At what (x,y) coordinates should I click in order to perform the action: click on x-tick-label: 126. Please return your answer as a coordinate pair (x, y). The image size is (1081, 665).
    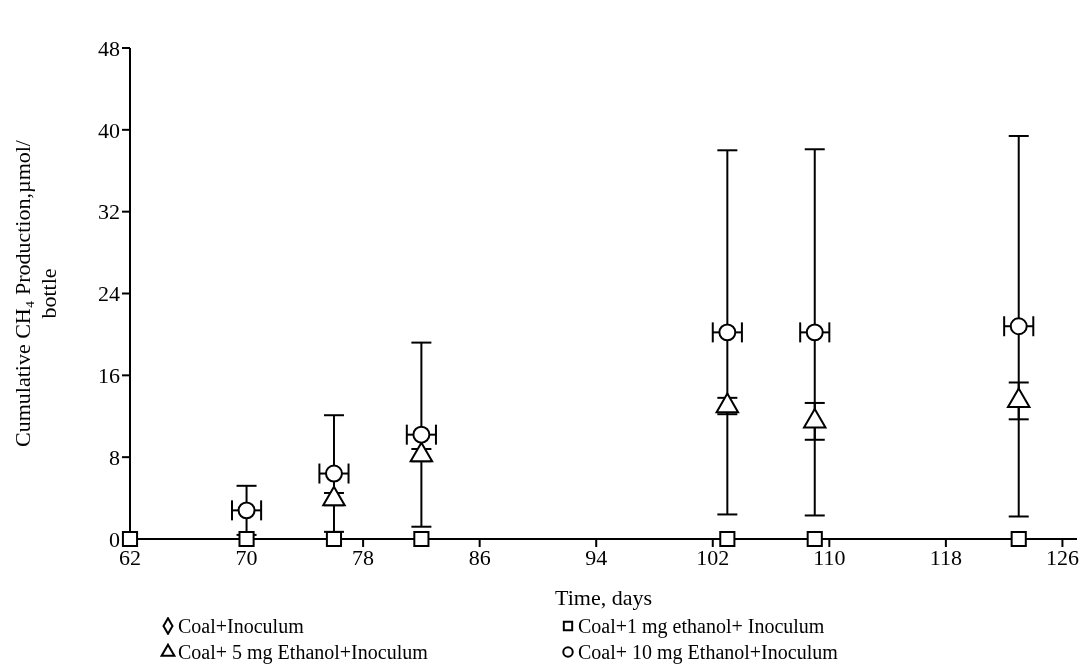
    Looking at the image, I should click on (1062, 557).